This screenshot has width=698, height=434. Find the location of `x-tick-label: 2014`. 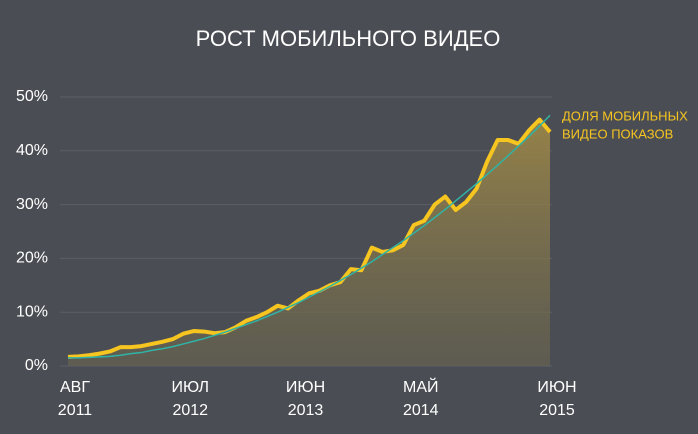

x-tick-label: 2014 is located at coordinates (421, 410).